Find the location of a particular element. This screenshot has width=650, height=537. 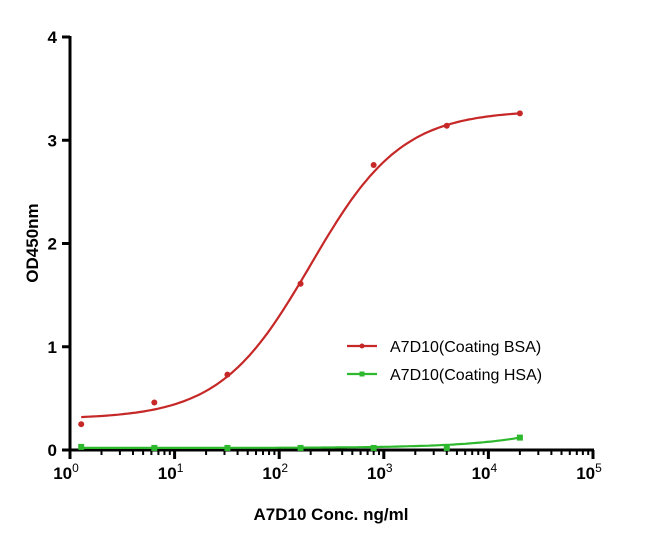

x-tick-label: 10² is located at coordinates (275, 472).